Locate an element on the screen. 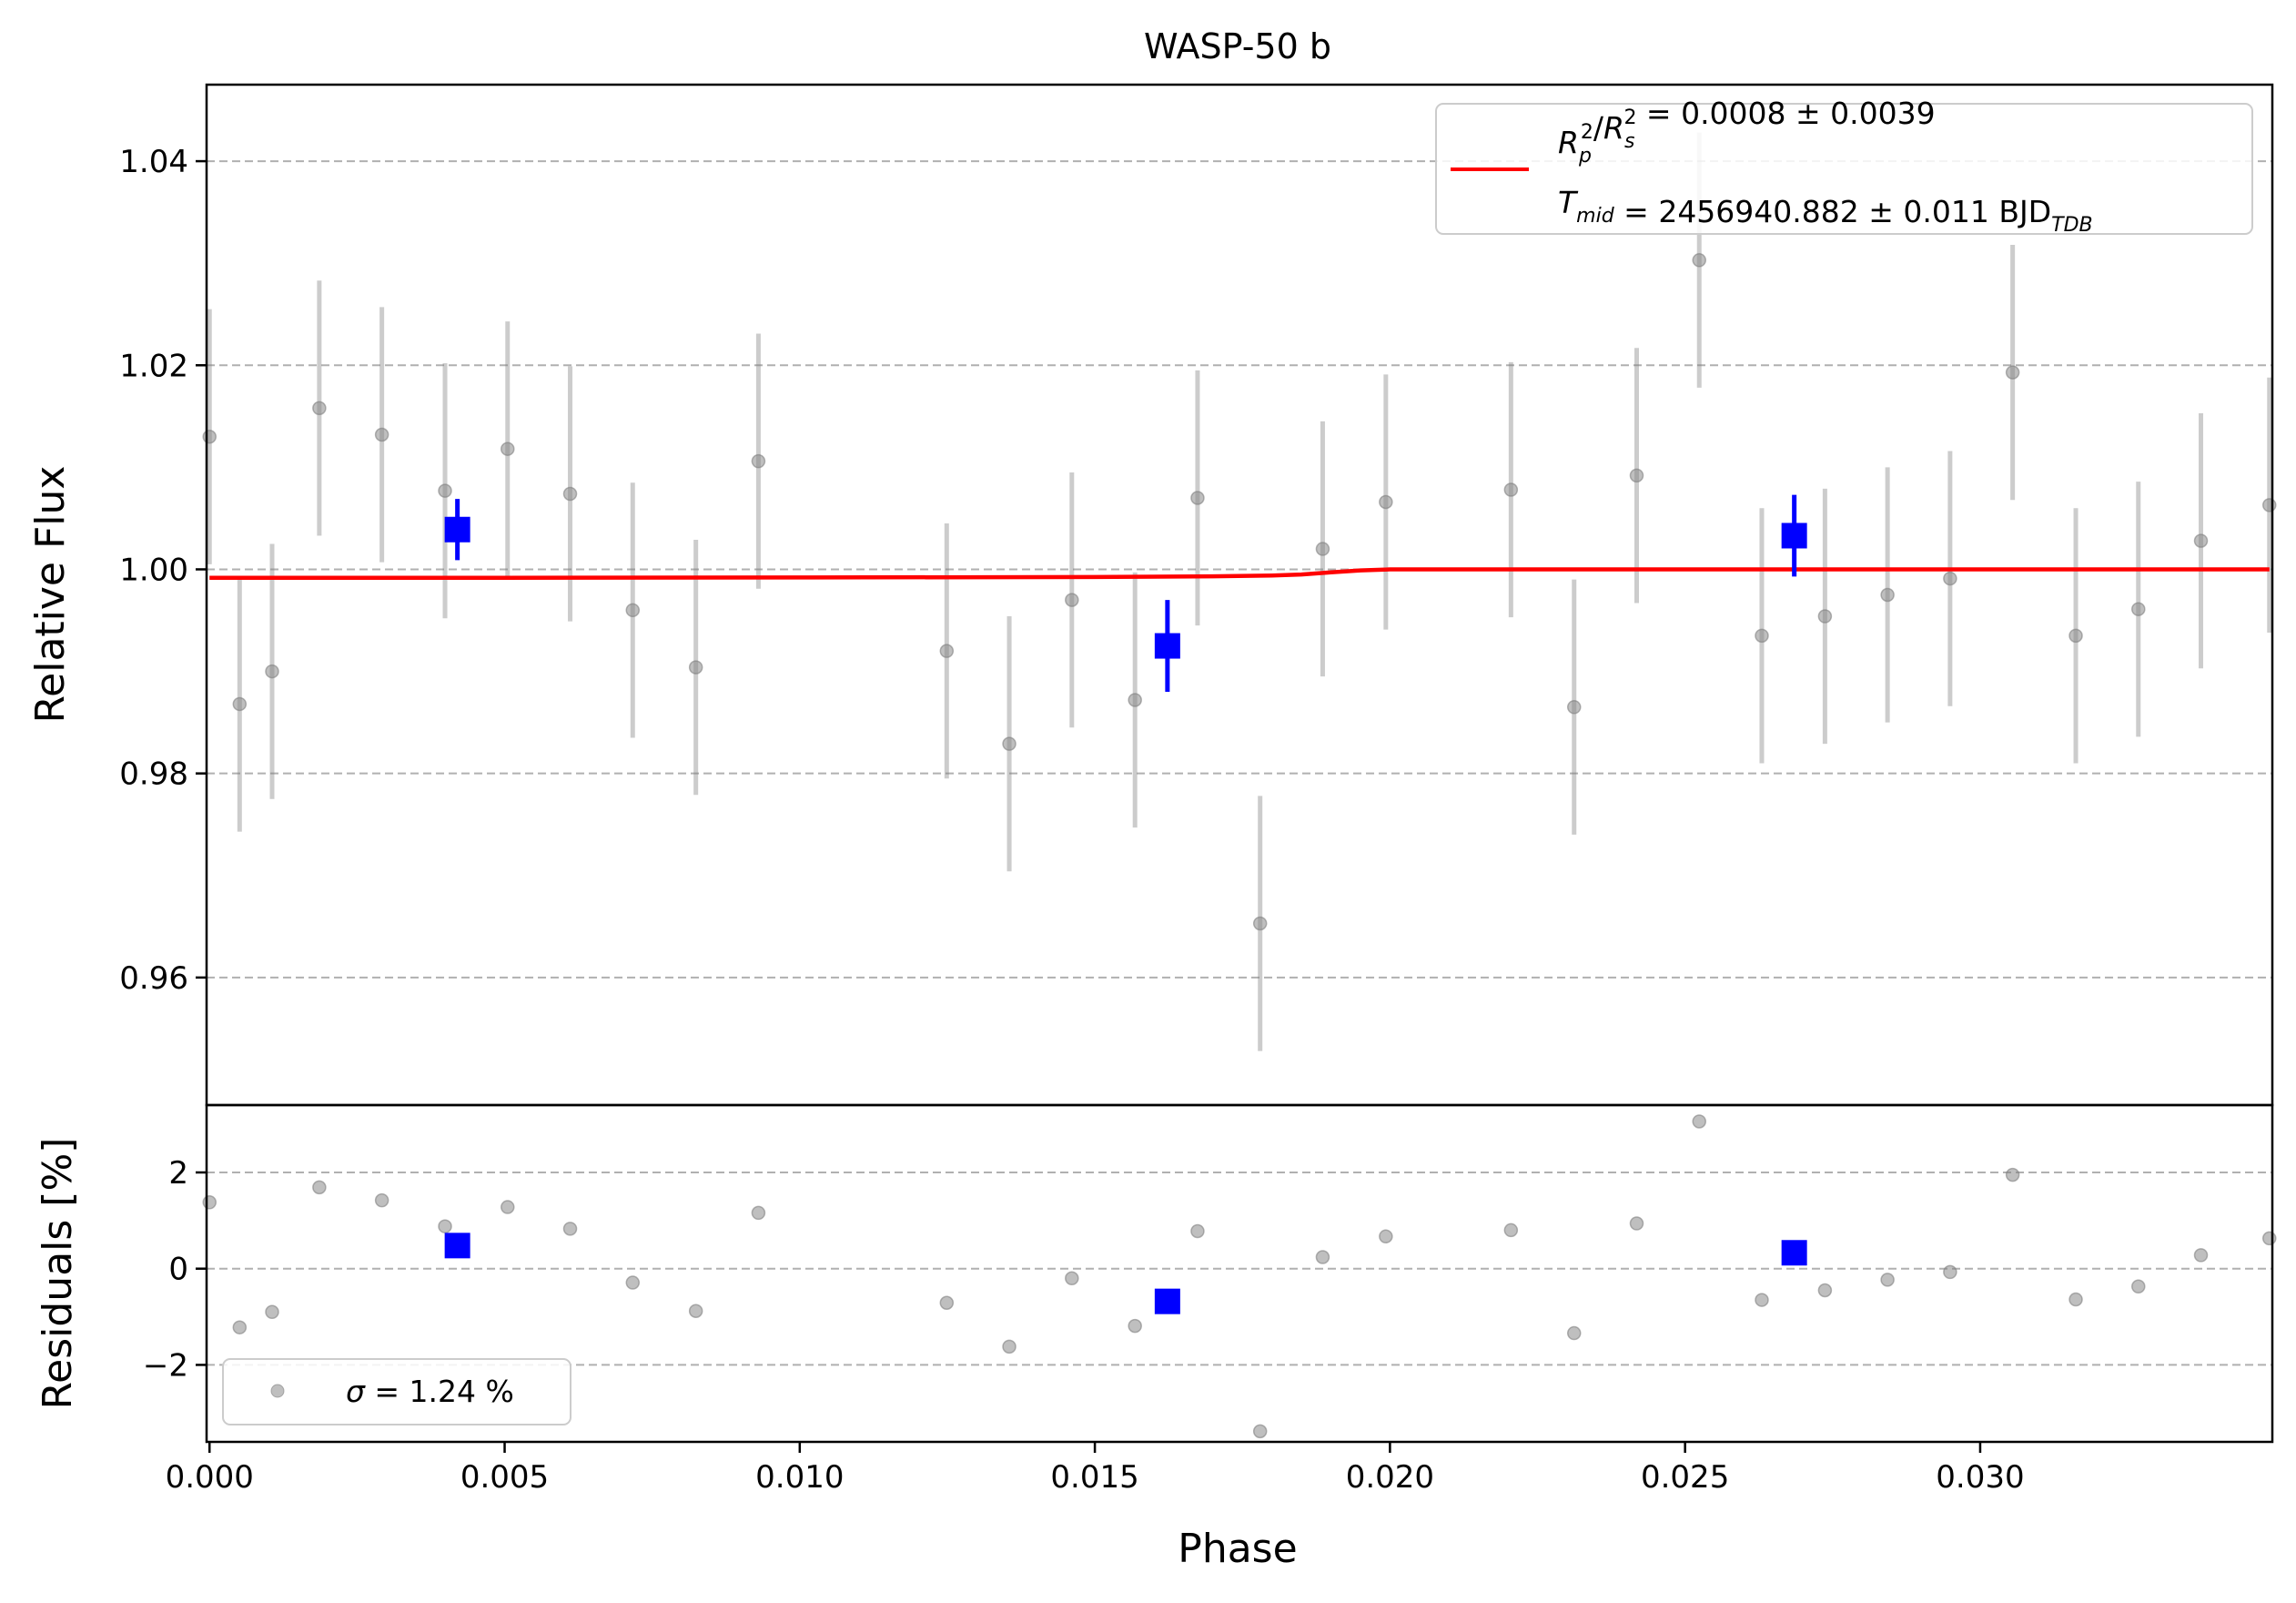 The height and width of the screenshot is (1603, 2296). x-tick-label: 0.020 is located at coordinates (1390, 1477).